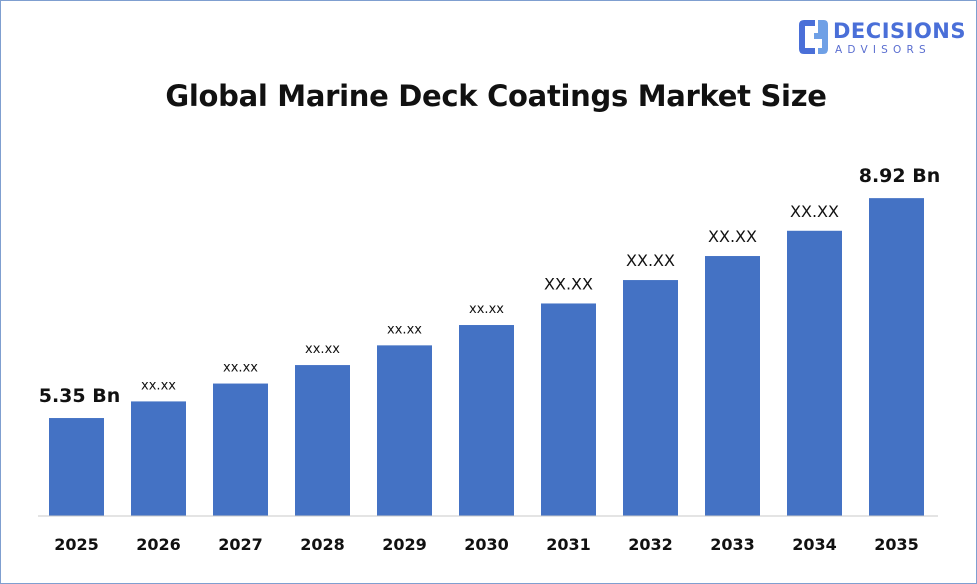 This screenshot has width=977, height=584. Describe the element at coordinates (883, 50) in the screenshot. I see `brand-name-line2: ADVISORS` at that location.